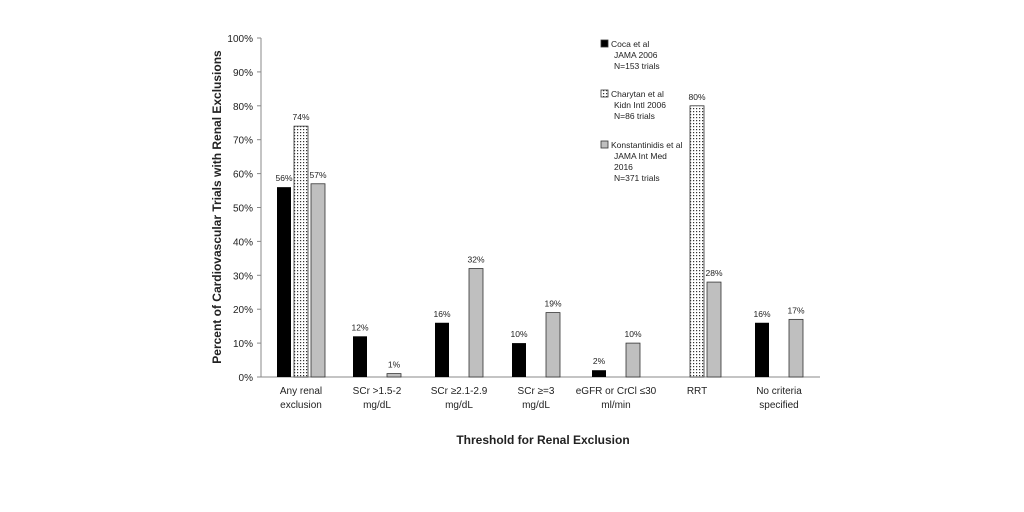 The width and height of the screenshot is (1024, 512). I want to click on legend-label: Charytan et al Kidn Intl 2006 N=86 trials, so click(638, 105).